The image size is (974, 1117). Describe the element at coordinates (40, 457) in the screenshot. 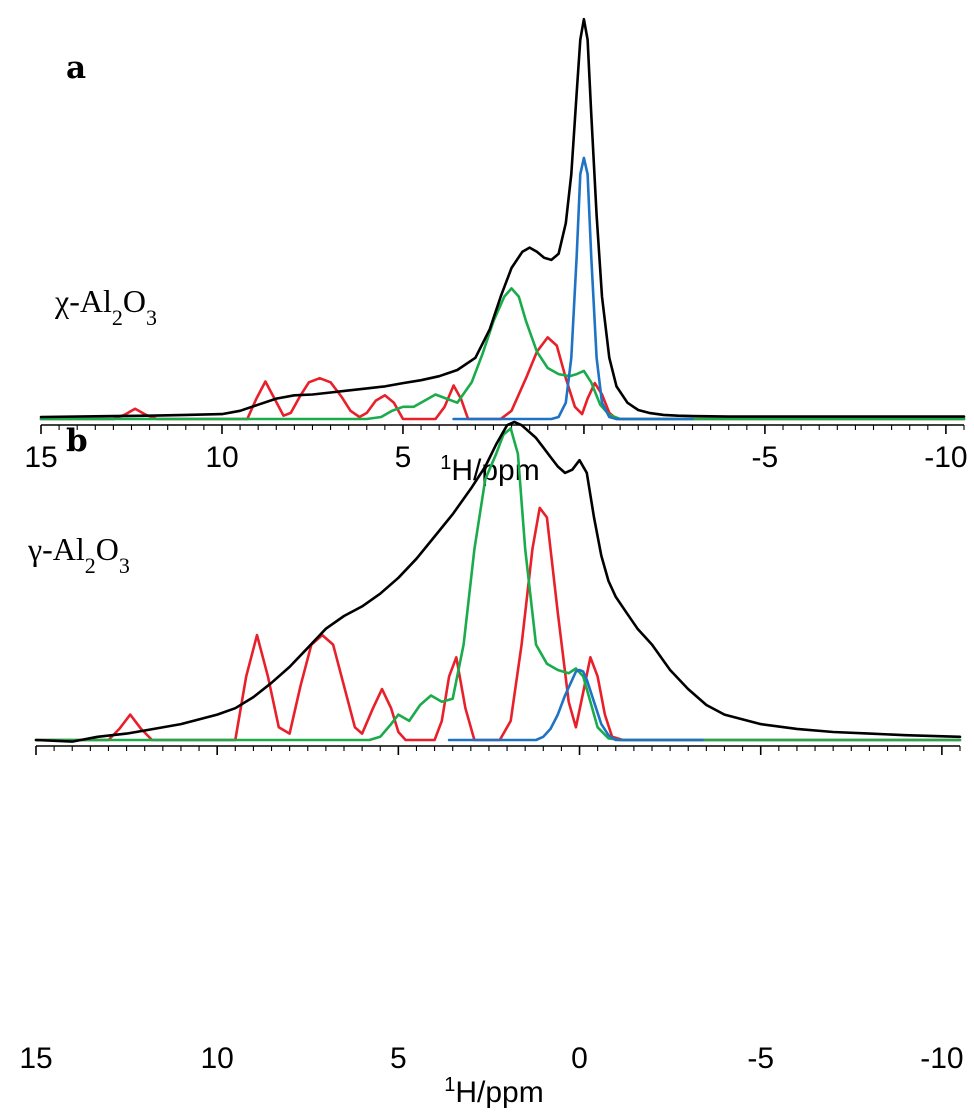

I see `tick-label-a: 15` at that location.